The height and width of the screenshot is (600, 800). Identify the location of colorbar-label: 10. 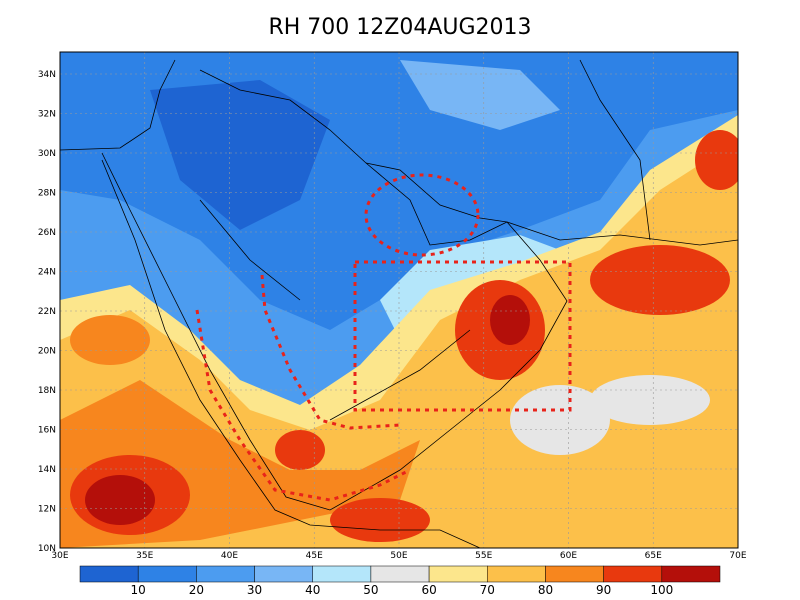
(138, 590).